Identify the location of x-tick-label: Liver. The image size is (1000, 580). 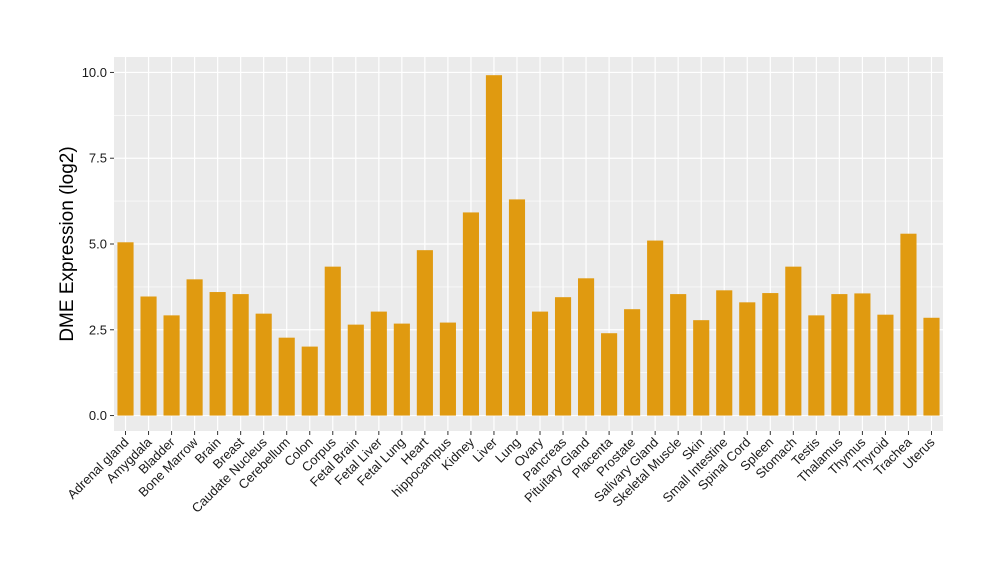
(485, 449).